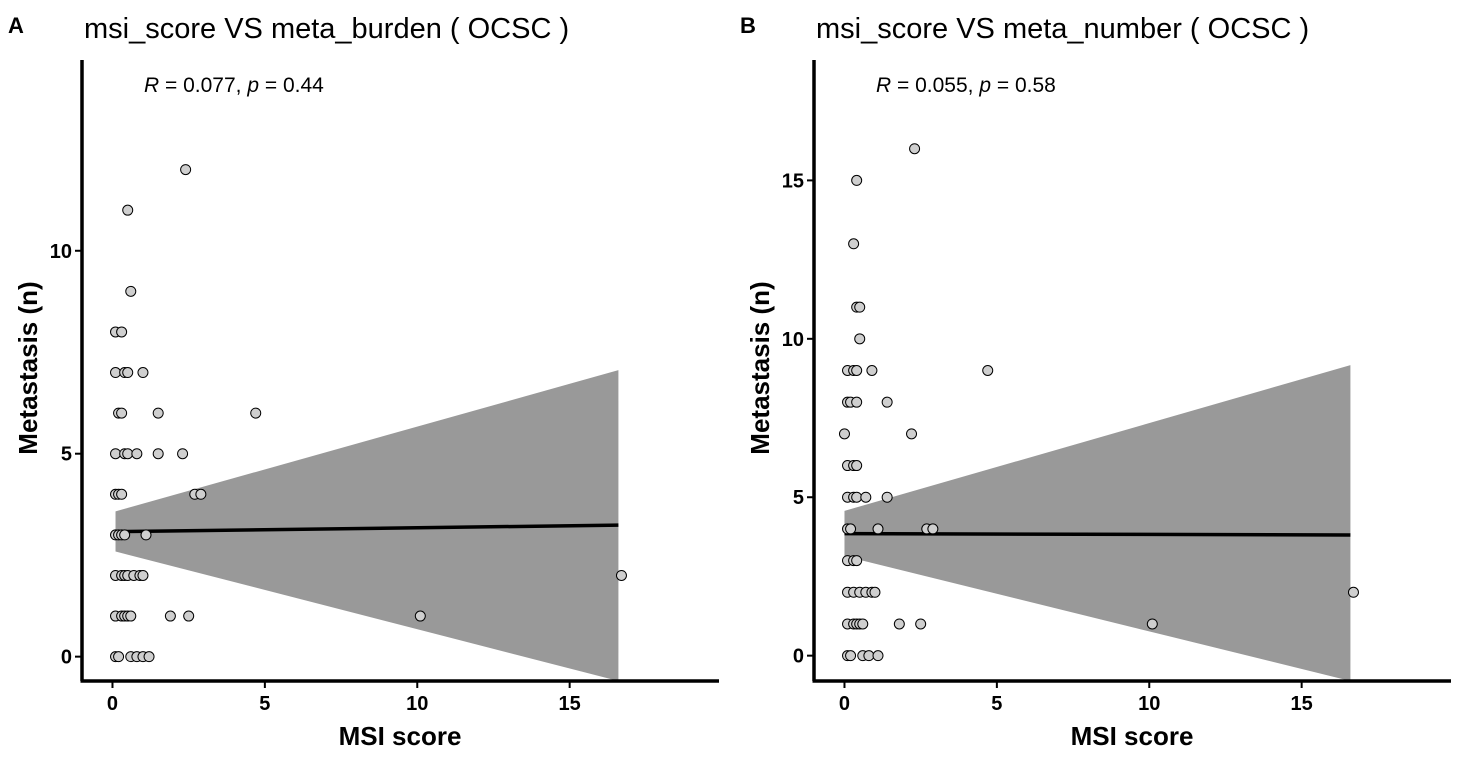  Describe the element at coordinates (1062, 29) in the screenshot. I see `chart-title: msi_score VS meta_number ( OCSC )` at that location.